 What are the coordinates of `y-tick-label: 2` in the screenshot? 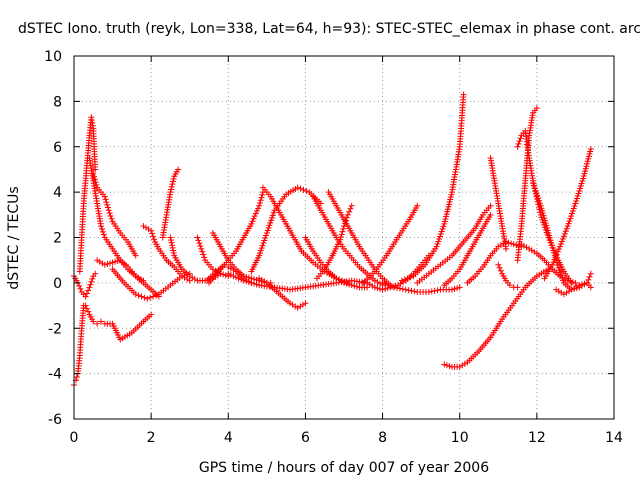 It's located at (57, 239).